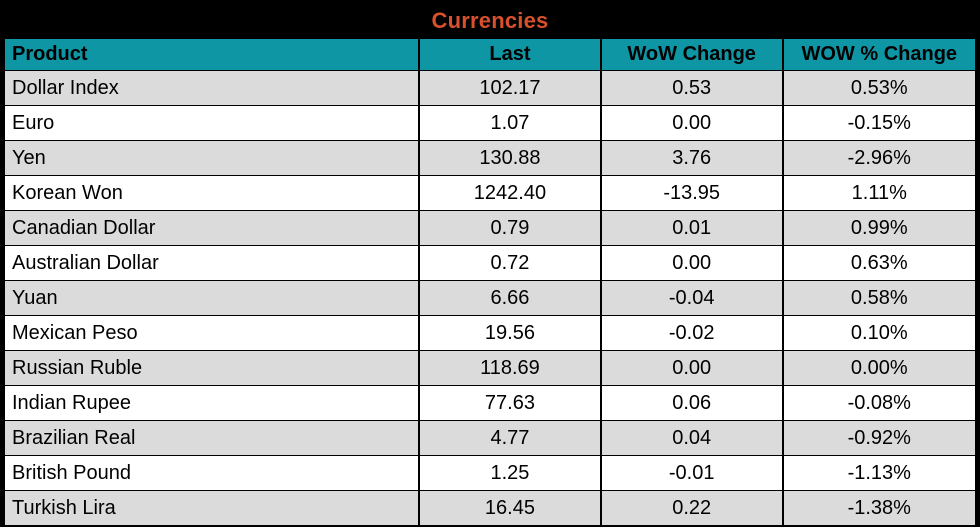 The width and height of the screenshot is (980, 527). What do you see at coordinates (879, 228) in the screenshot?
I see `cell-wow-pct-change: 0.99%` at bounding box center [879, 228].